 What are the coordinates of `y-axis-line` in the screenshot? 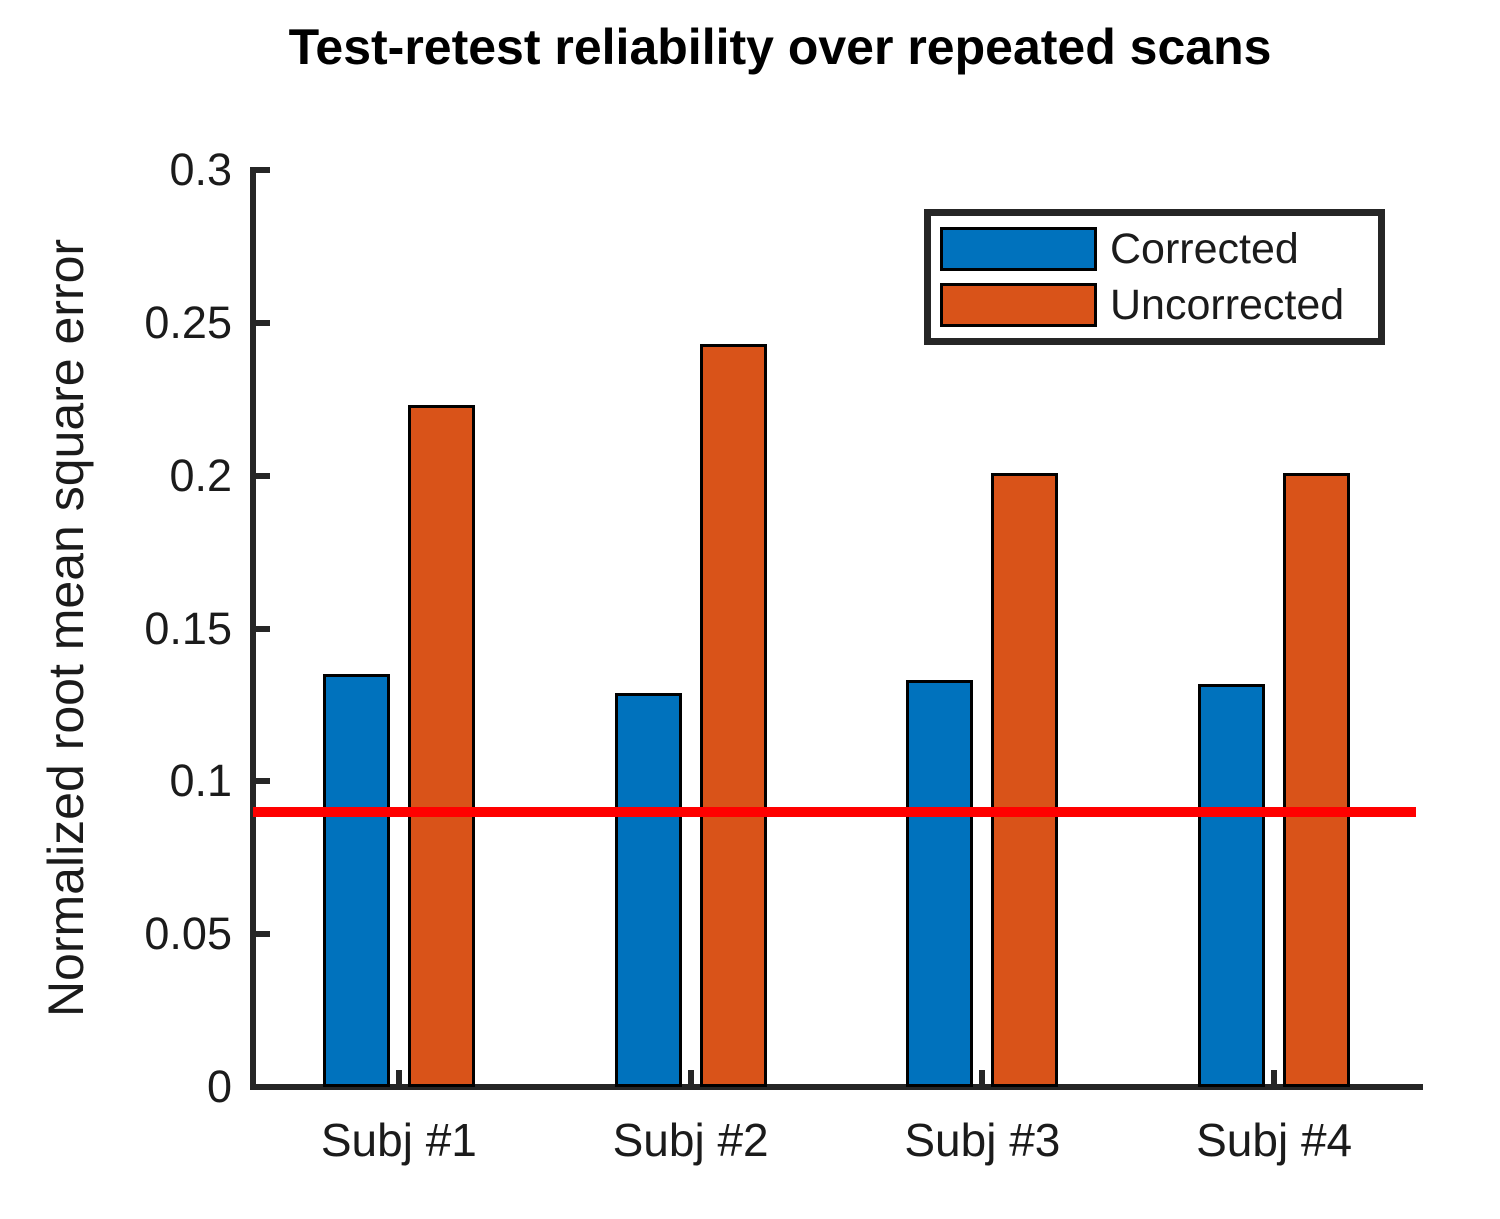 It's located at (253, 628).